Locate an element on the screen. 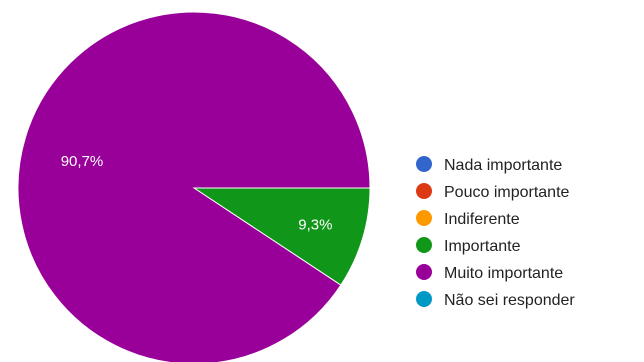 The image size is (644, 362). legend-item-importante: Importante is located at coordinates (468, 246).